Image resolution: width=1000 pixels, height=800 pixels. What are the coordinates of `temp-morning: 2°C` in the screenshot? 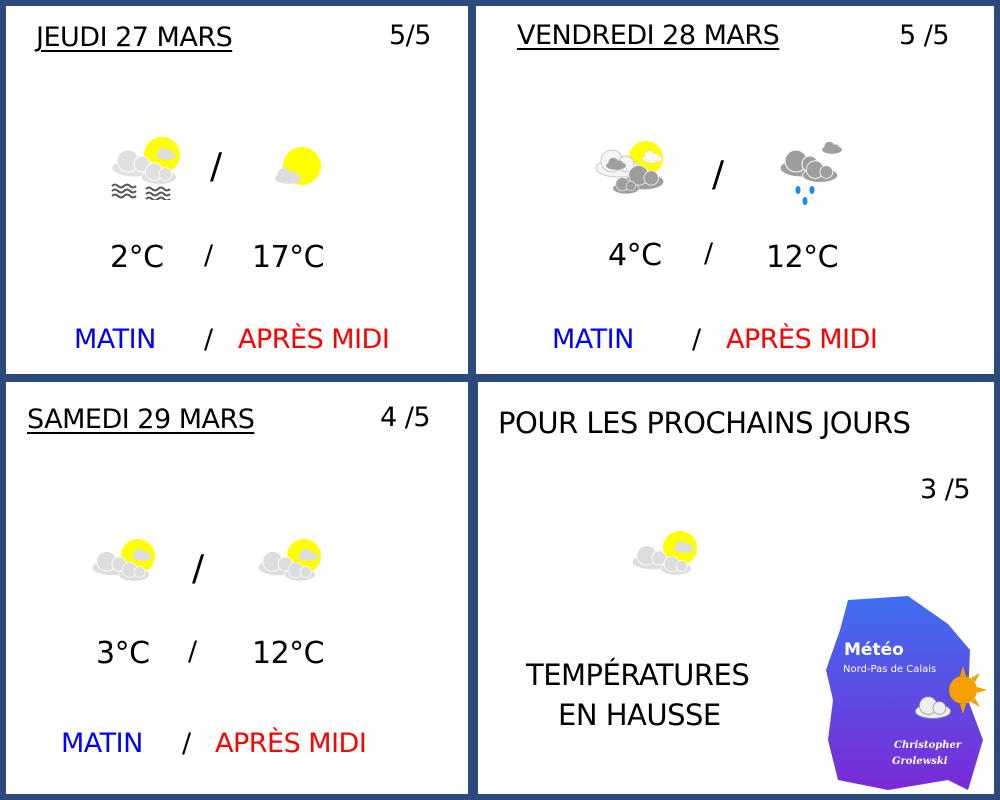 It's located at (137, 257).